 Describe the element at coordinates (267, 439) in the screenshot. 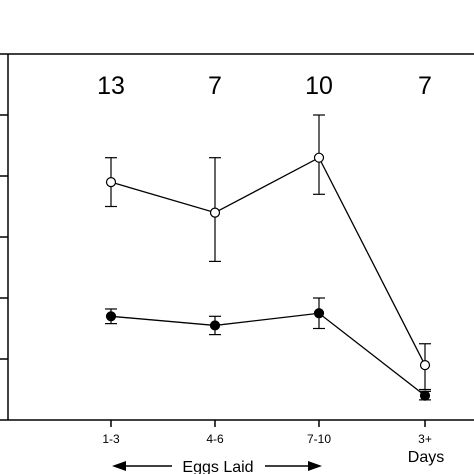

I see `x-tick-labels: 1-3 4-6 7-10 3+` at that location.